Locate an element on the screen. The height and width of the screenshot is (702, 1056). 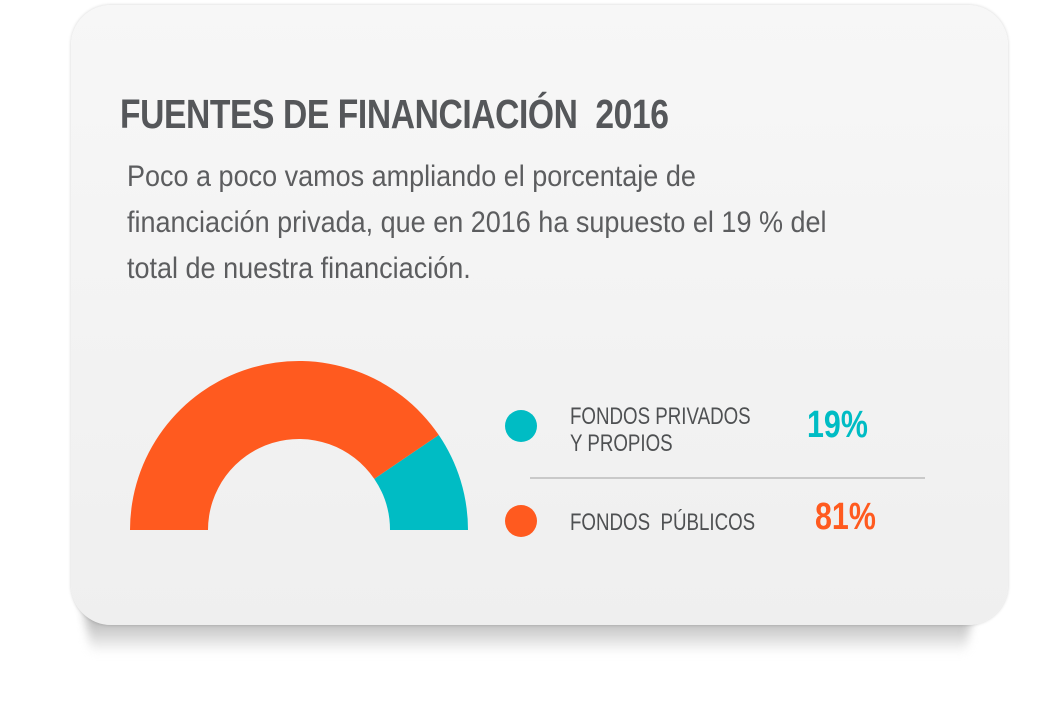
slice-public is located at coordinates (284, 445).